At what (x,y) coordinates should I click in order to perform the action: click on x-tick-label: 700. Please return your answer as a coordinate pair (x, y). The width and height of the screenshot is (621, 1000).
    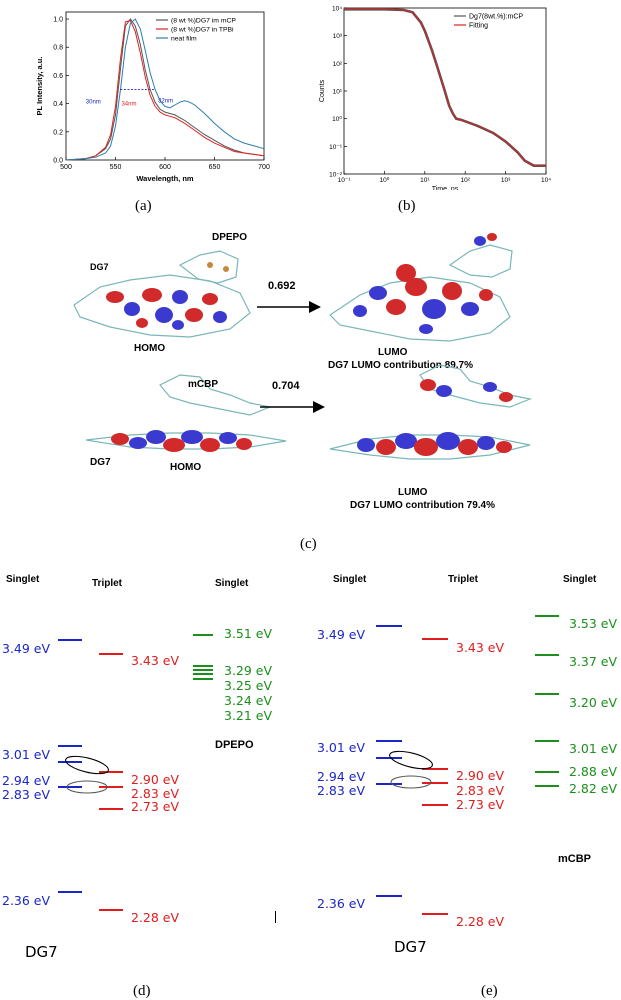
    Looking at the image, I should click on (264, 167).